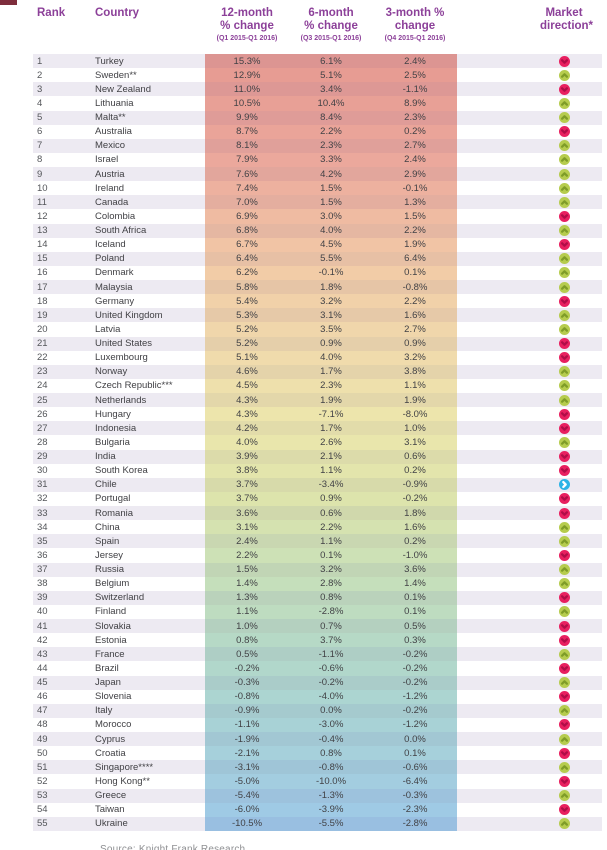  What do you see at coordinates (331, 25) in the screenshot?
I see `header-6m: 6-month % change (Q3 2015-Q1 2016)` at bounding box center [331, 25].